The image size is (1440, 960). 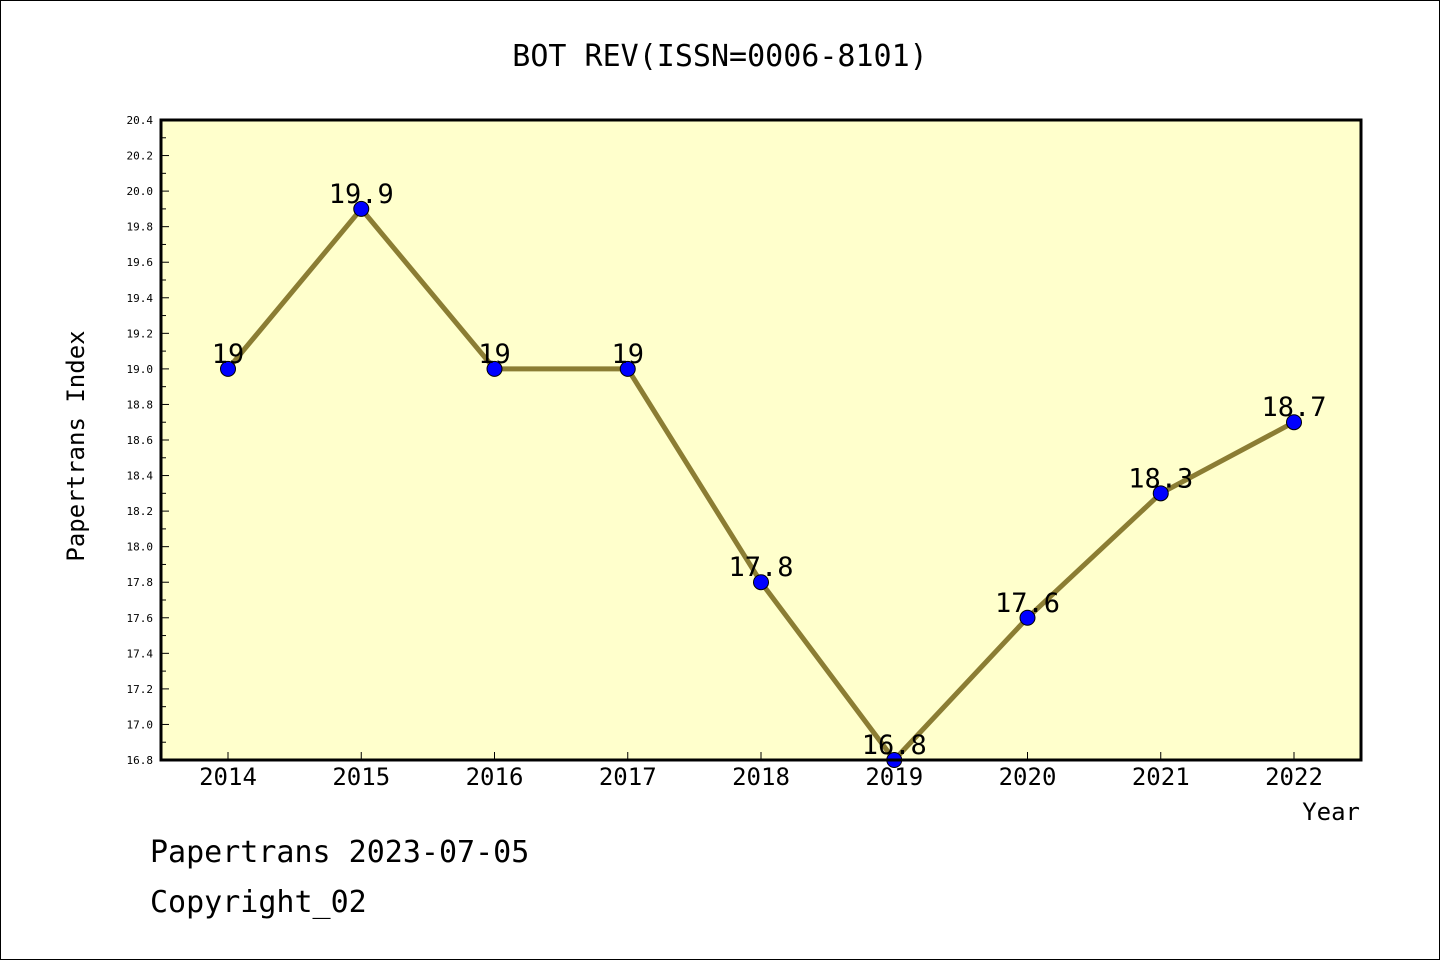 What do you see at coordinates (140, 262) in the screenshot?
I see `y-tick-label: 19.6` at bounding box center [140, 262].